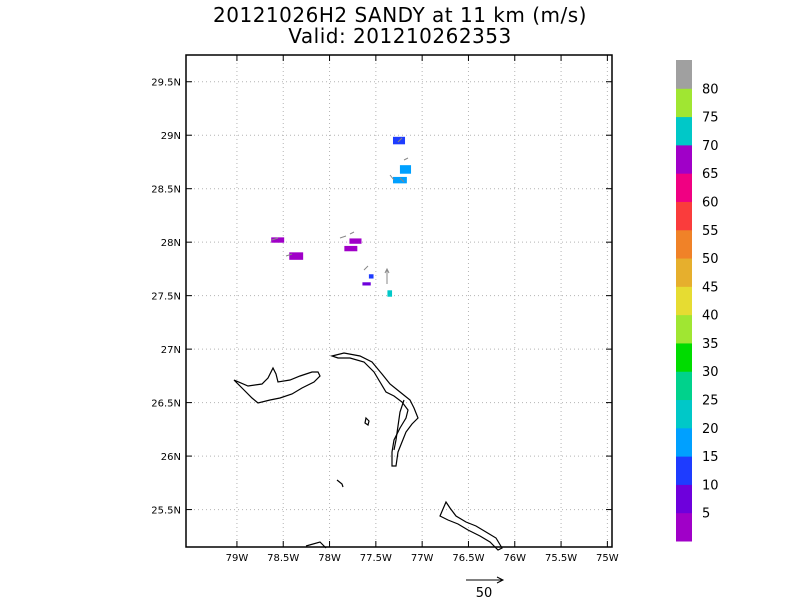 The image size is (800, 600). Describe the element at coordinates (697, 301) in the screenshot. I see `colorbar: 5 10 15 20 25 30 35 40 45 50 55 60 65 70 75 80` at that location.